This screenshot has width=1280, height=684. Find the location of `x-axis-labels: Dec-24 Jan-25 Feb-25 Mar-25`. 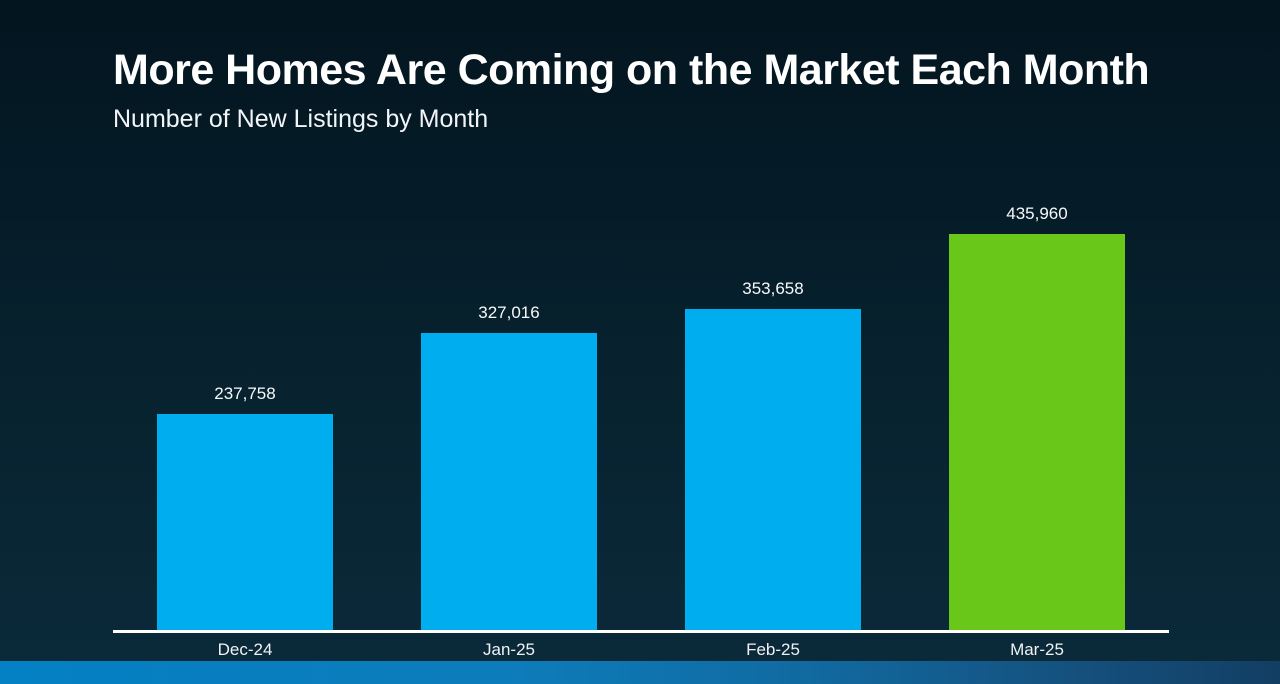

x-axis-labels: Dec-24 Jan-25 Feb-25 Mar-25 is located at coordinates (641, 650).